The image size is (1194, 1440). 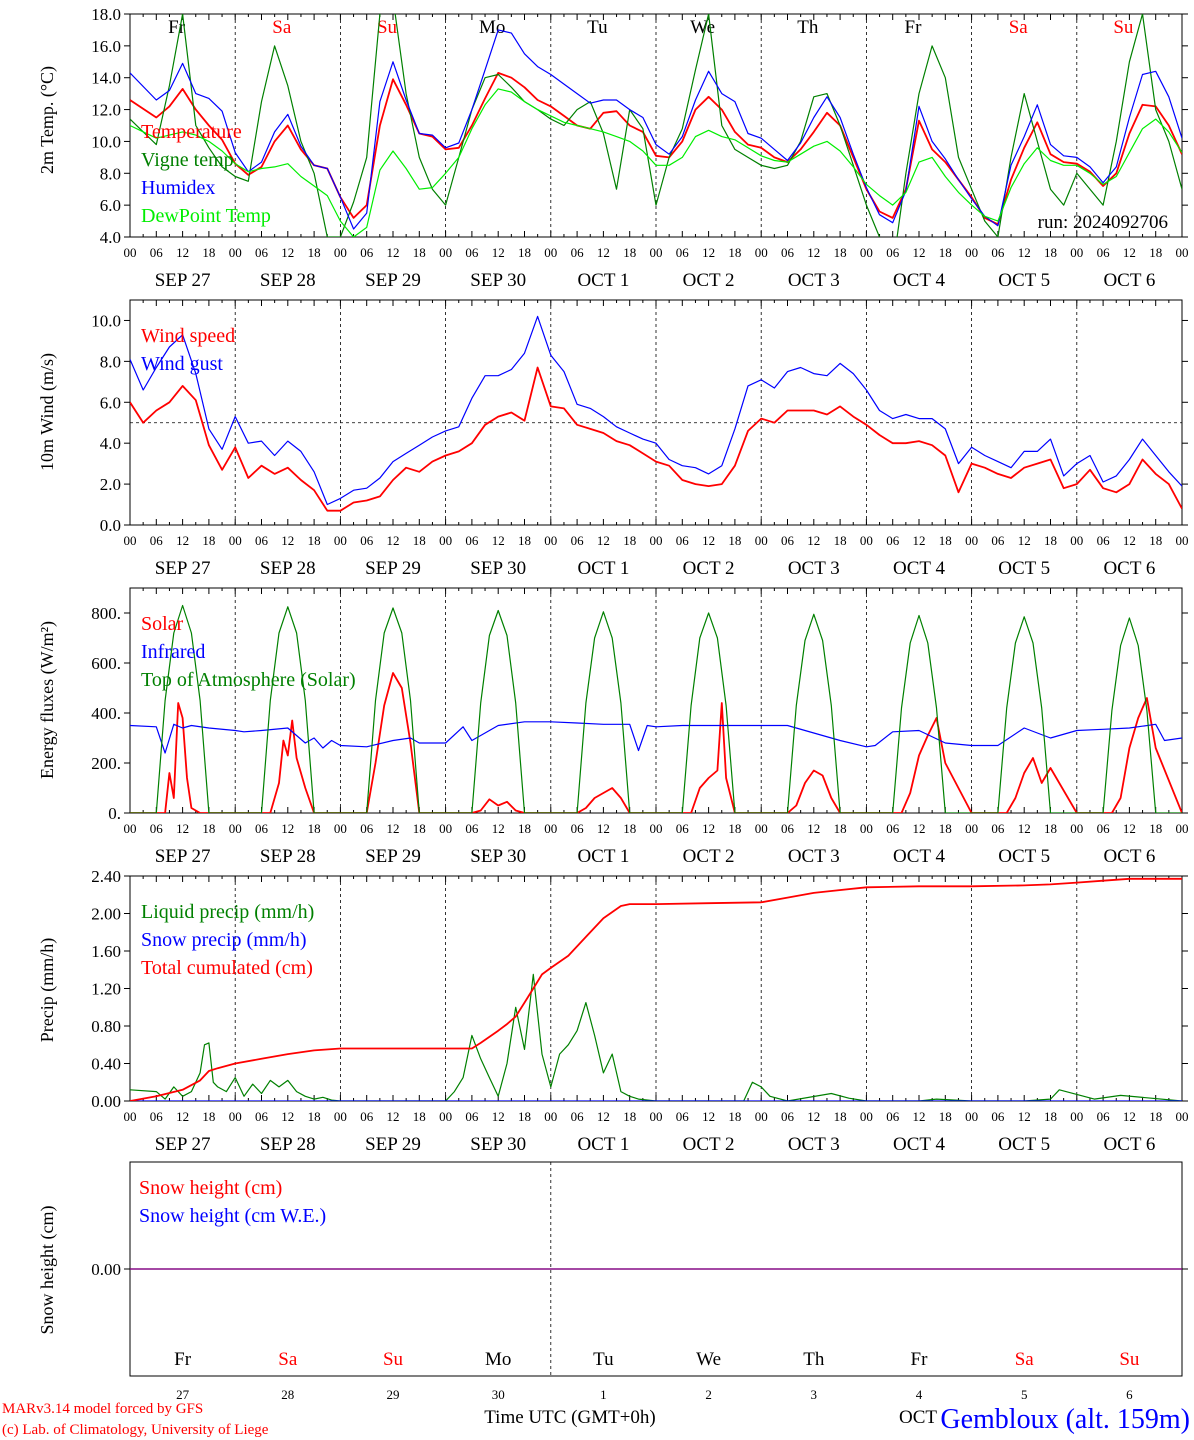 I want to click on plot-frame, so click(x=656, y=412).